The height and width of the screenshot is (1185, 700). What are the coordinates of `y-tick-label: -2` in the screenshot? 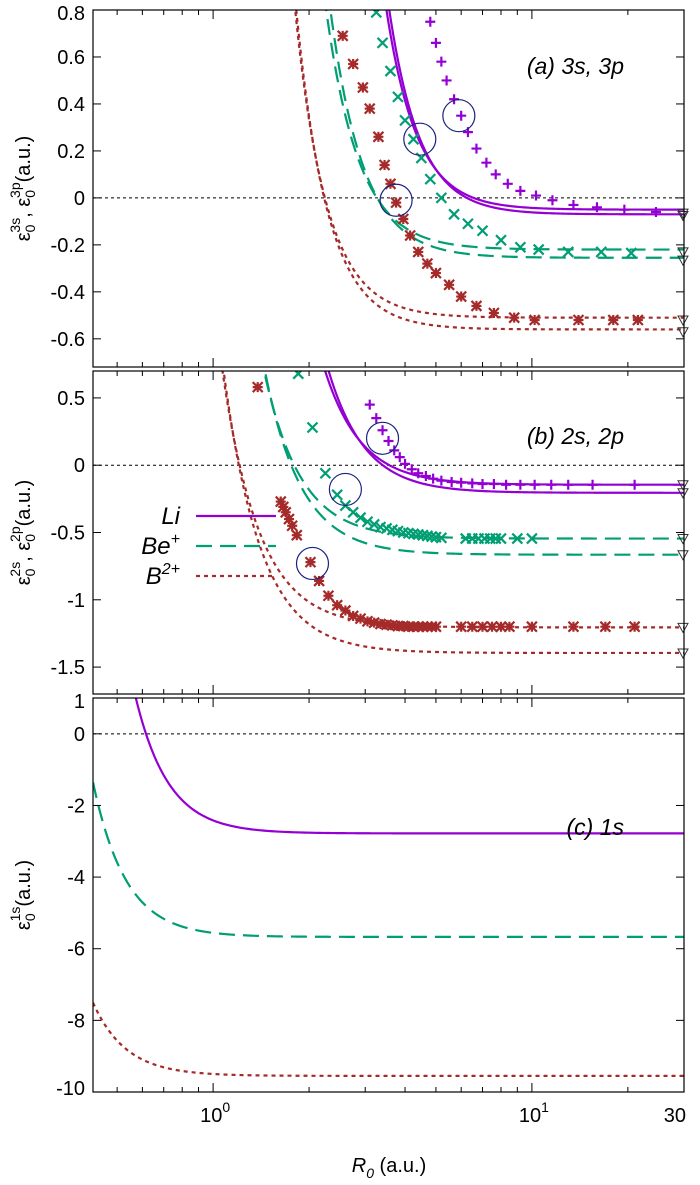 It's located at (76, 806).